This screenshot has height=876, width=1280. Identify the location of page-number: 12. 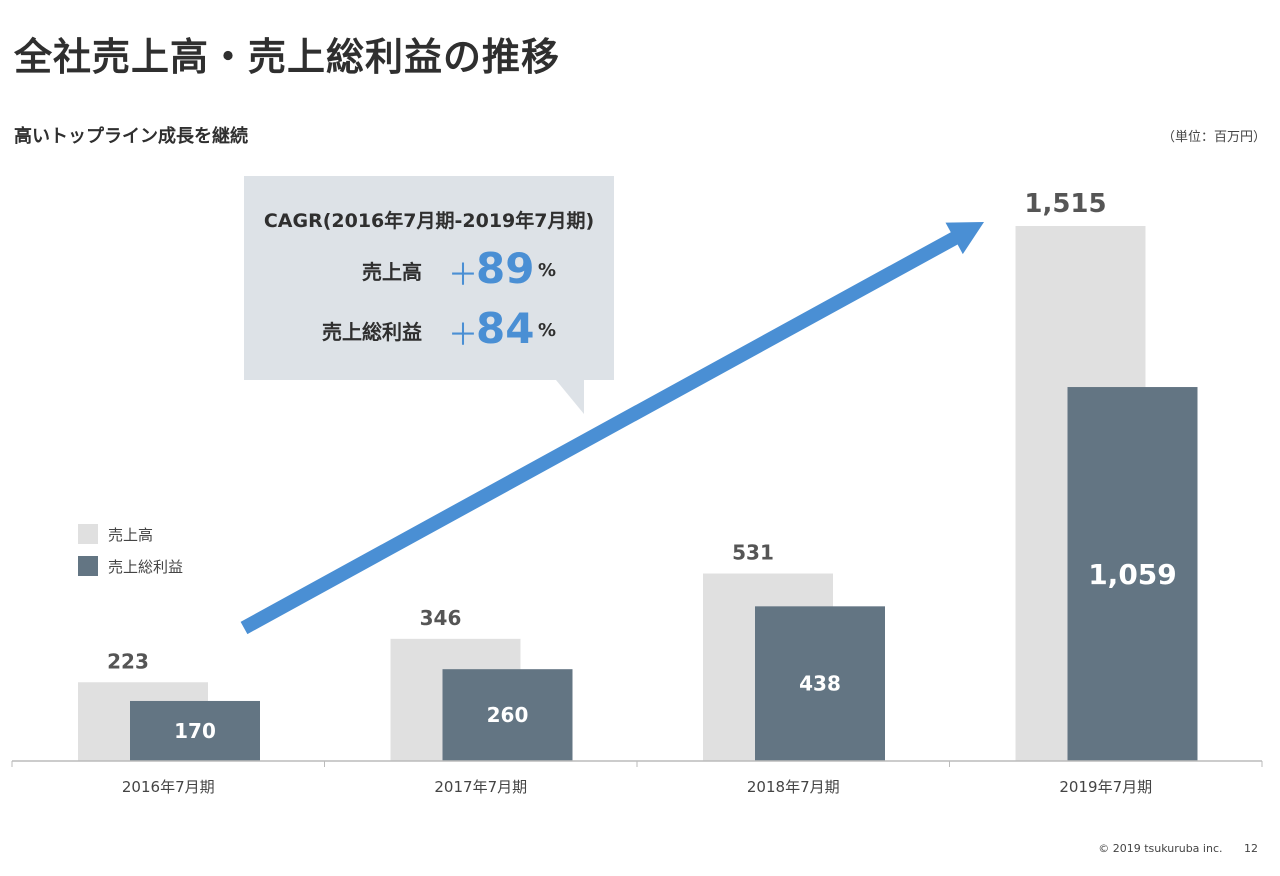
(1251, 848).